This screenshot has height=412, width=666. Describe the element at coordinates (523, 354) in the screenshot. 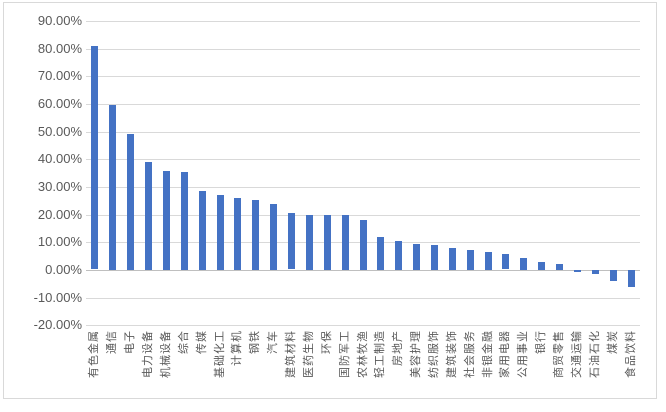

I see `x-axis-category-label: 公用事业` at that location.